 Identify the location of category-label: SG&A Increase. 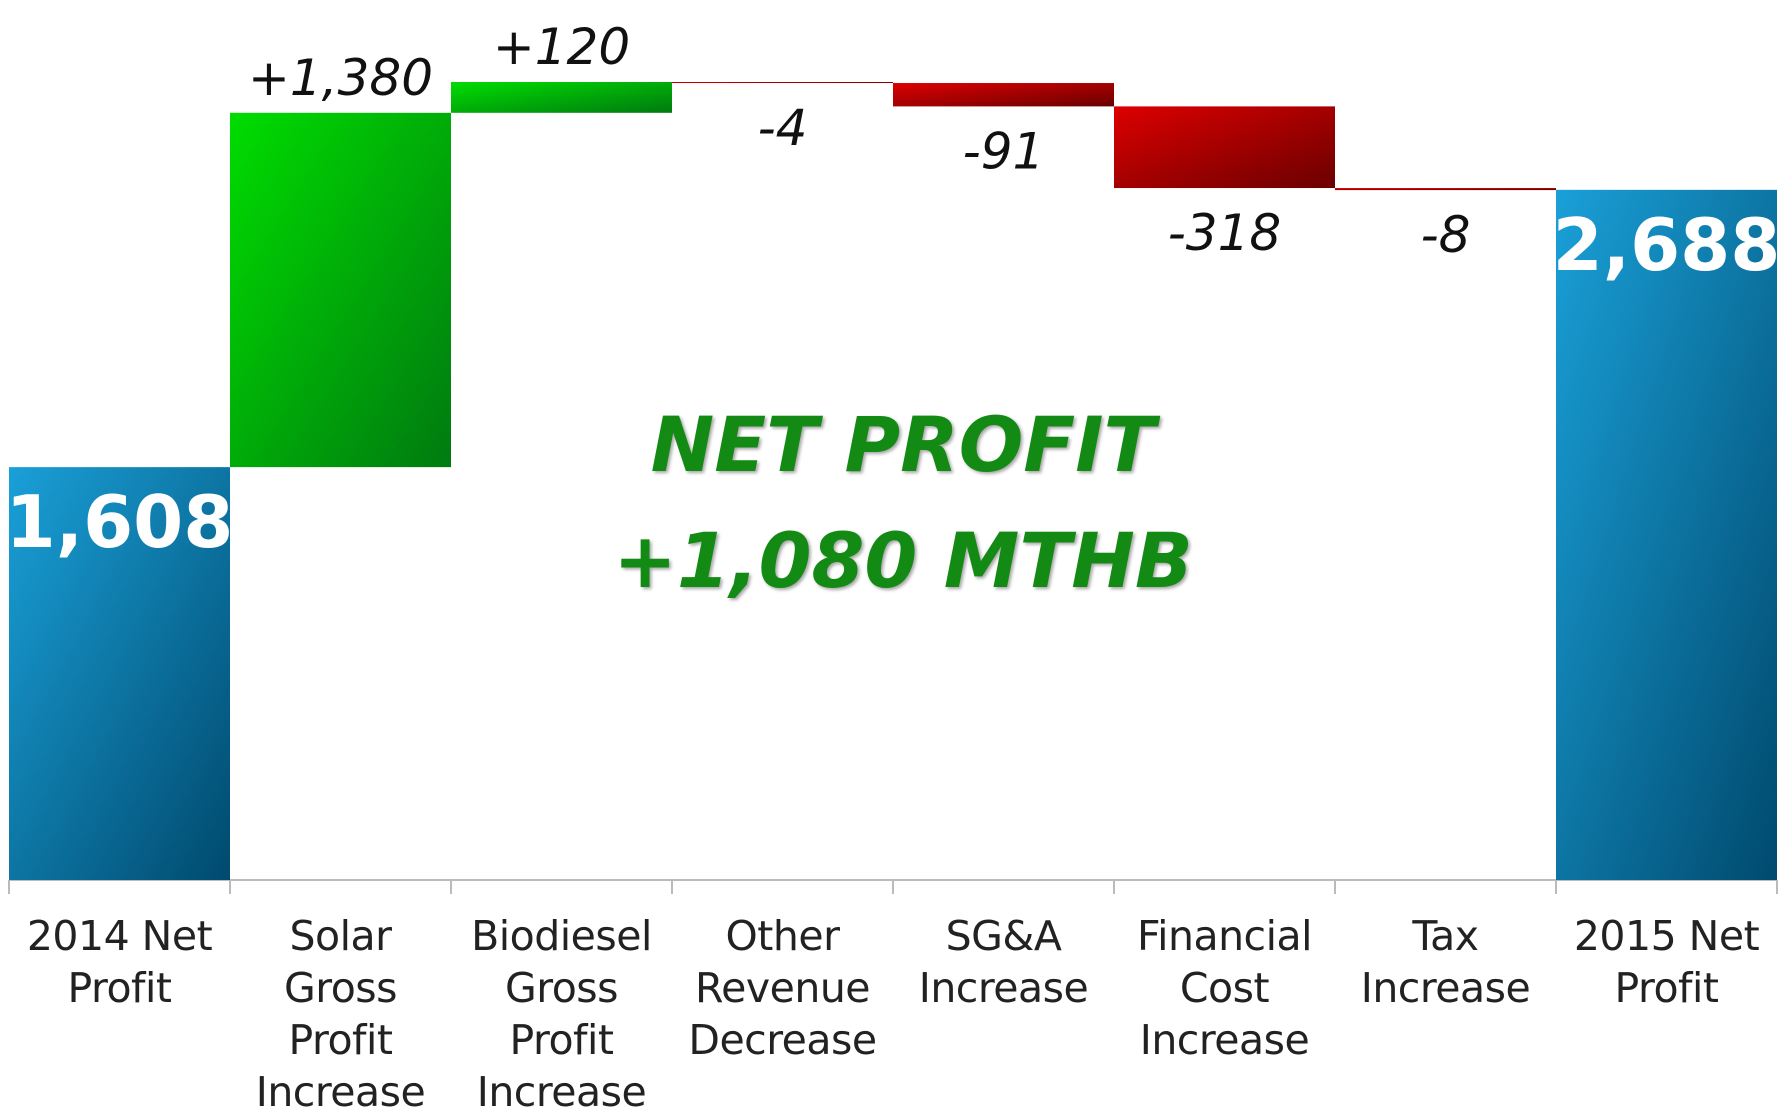
(1003, 962).